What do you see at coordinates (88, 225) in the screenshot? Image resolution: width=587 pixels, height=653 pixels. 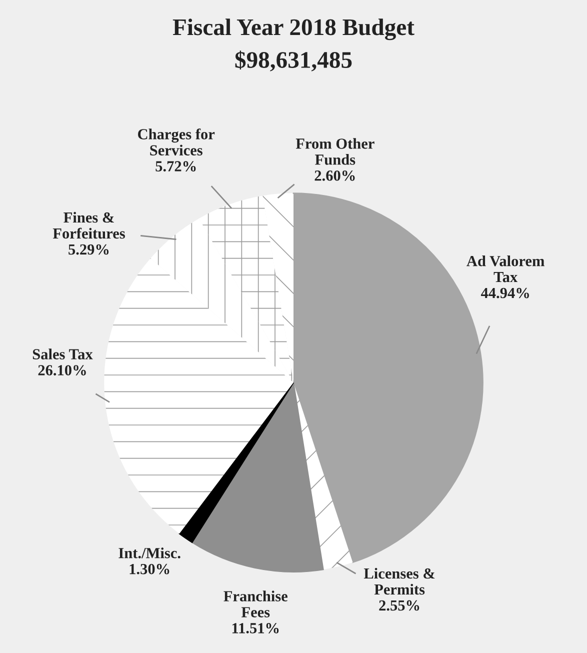 I see `slice-label: Fines & Forfeitures` at bounding box center [88, 225].